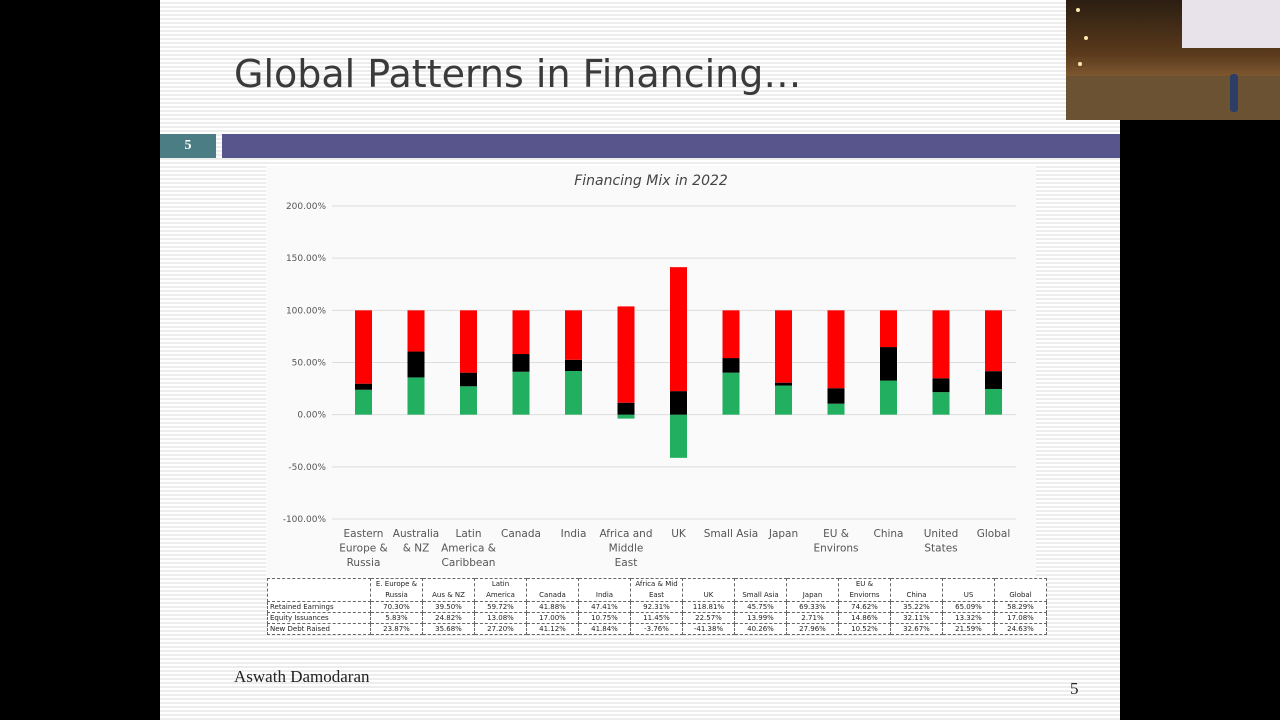  Describe the element at coordinates (812, 590) in the screenshot. I see `table-column-header: Japan` at that location.